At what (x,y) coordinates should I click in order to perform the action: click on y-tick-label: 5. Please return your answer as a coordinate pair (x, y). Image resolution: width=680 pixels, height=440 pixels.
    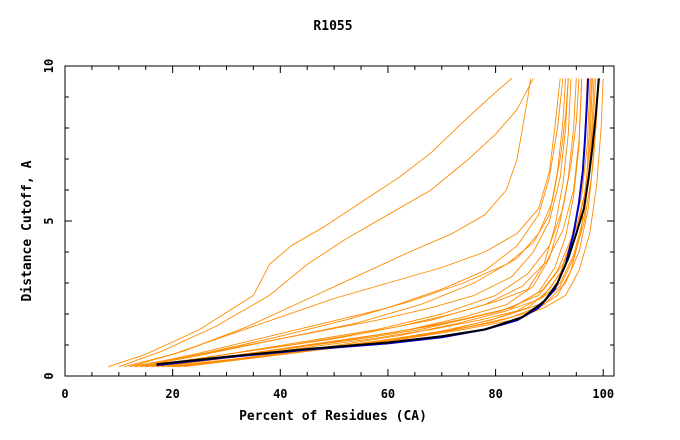
    Looking at the image, I should click on (49, 220).